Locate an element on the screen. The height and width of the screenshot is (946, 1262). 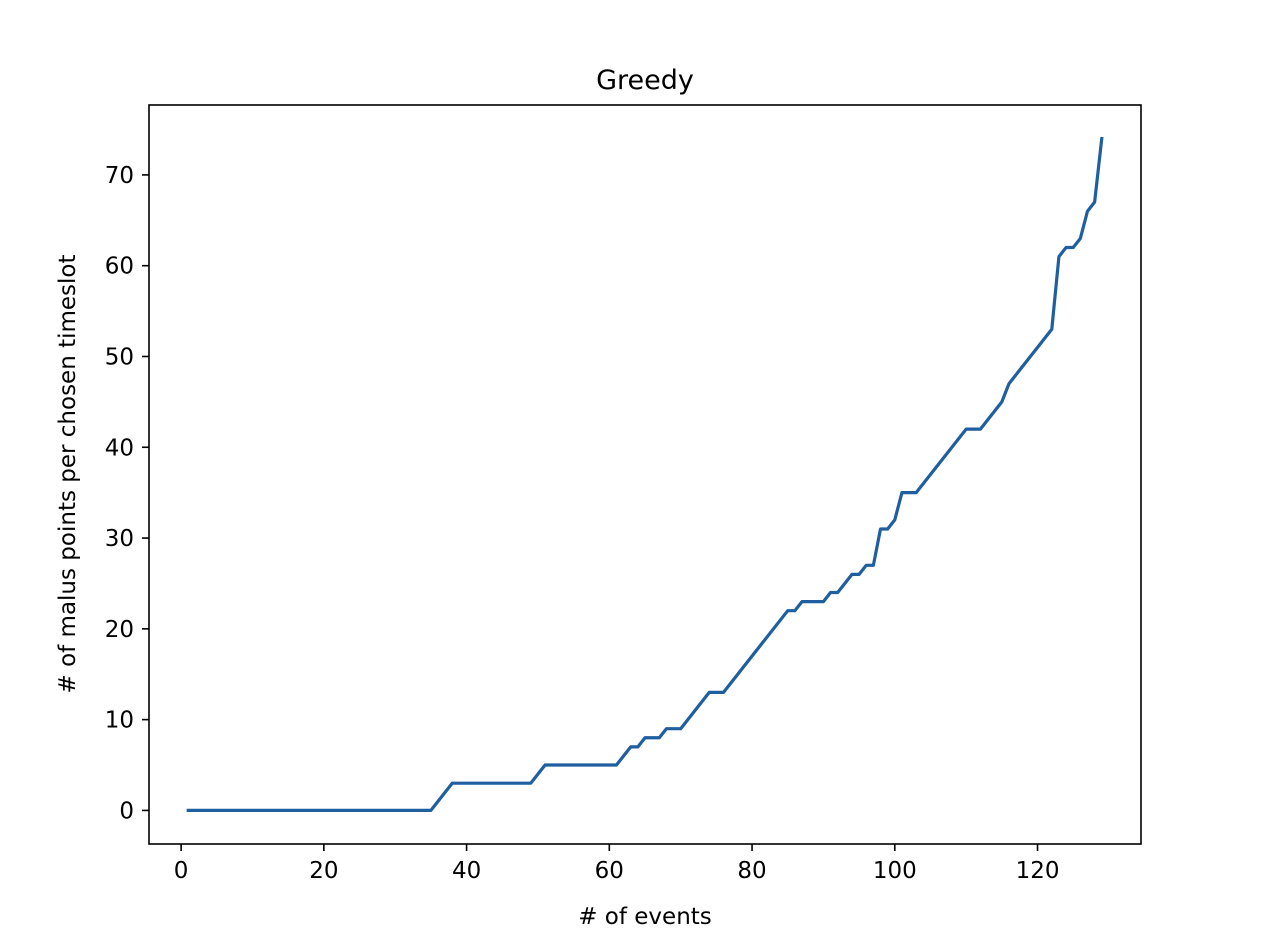
x-axis-label: # of events is located at coordinates (645, 917).